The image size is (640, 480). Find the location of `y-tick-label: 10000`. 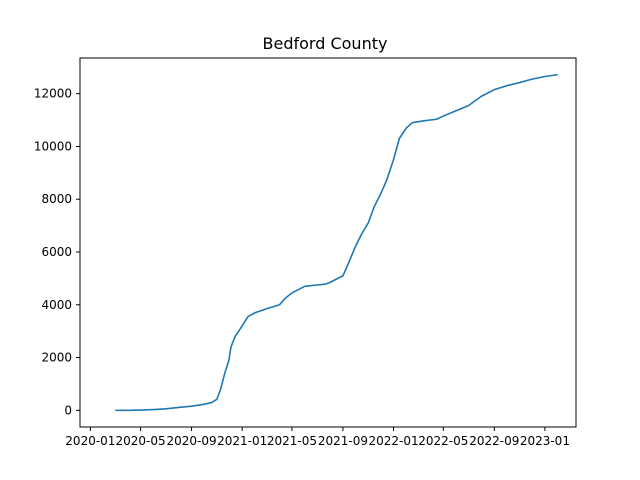

y-tick-label: 10000 is located at coordinates (53, 146).